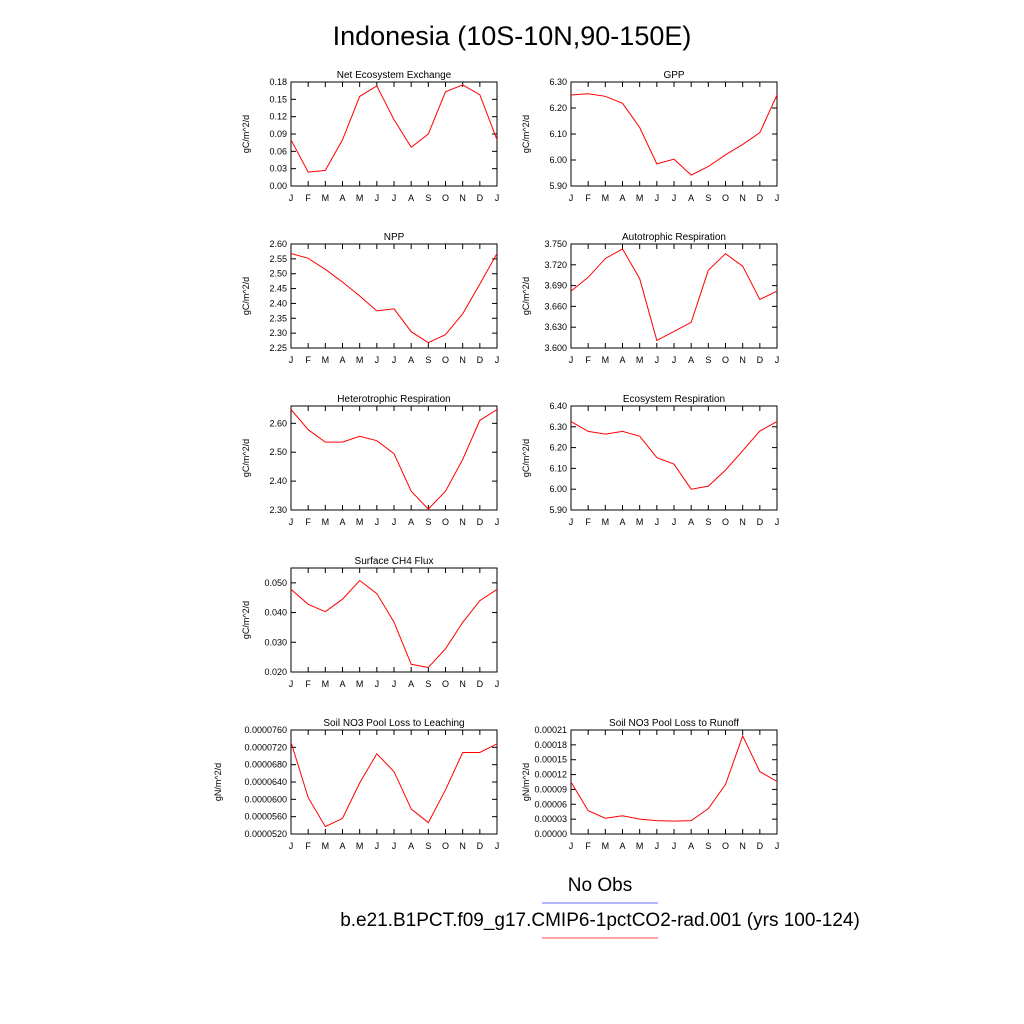  Describe the element at coordinates (265, 730) in the screenshot. I see `y-tick-label: 0.0000760` at that location.